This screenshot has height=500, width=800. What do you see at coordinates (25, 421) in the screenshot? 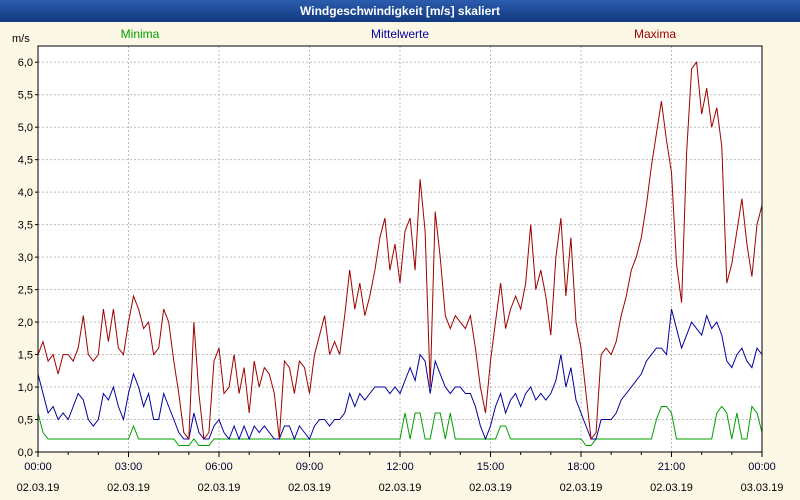
I see `y-tick-label: 0,5` at bounding box center [25, 421].